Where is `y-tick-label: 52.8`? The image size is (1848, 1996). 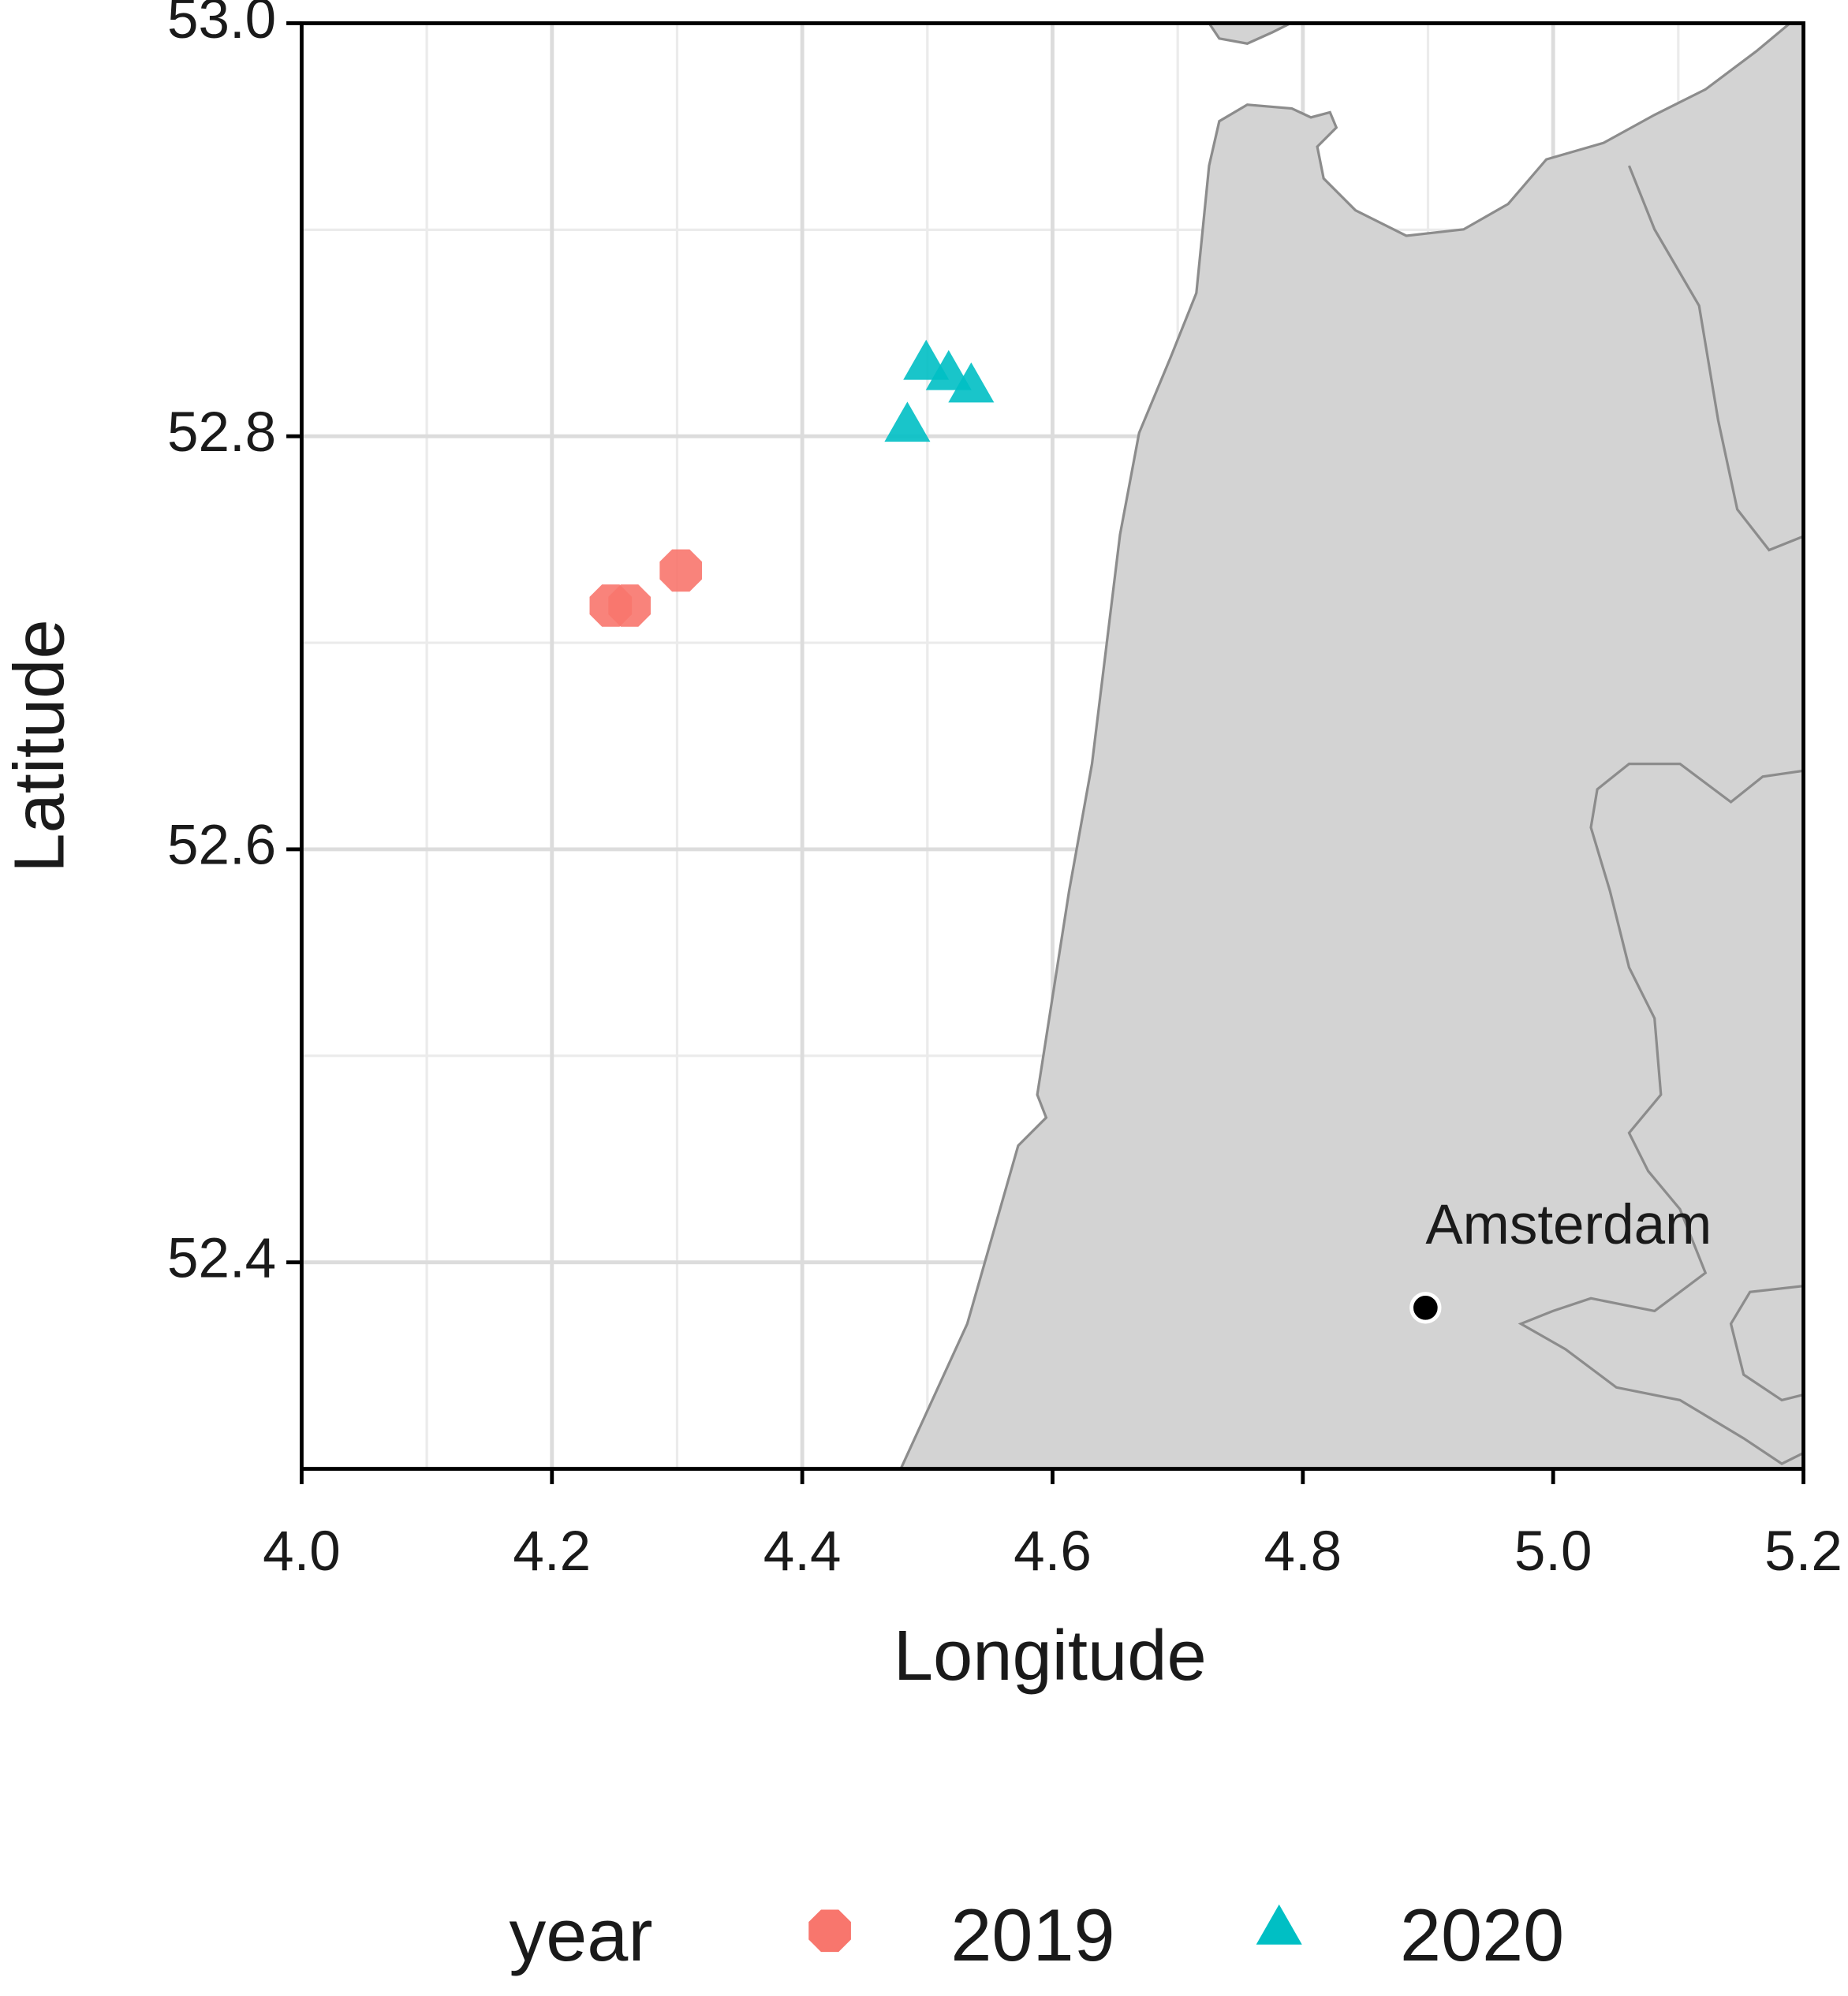 y-tick-label: 52.8 is located at coordinates (221, 432).